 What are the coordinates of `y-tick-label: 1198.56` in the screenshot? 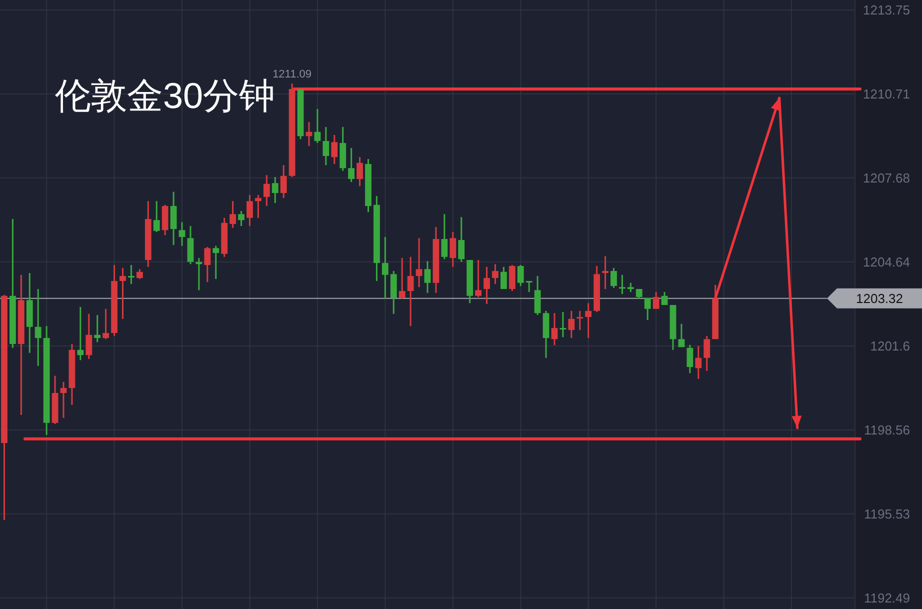 It's located at (887, 430).